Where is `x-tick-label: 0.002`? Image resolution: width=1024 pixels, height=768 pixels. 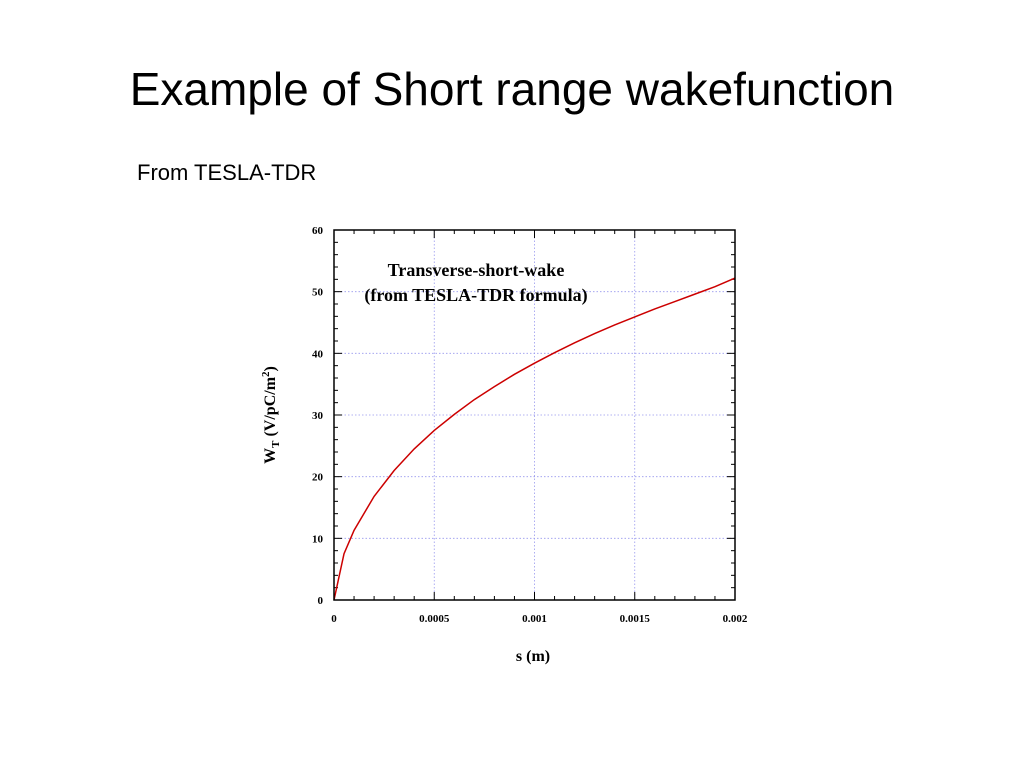
x-tick-label: 0.002 is located at coordinates (735, 619).